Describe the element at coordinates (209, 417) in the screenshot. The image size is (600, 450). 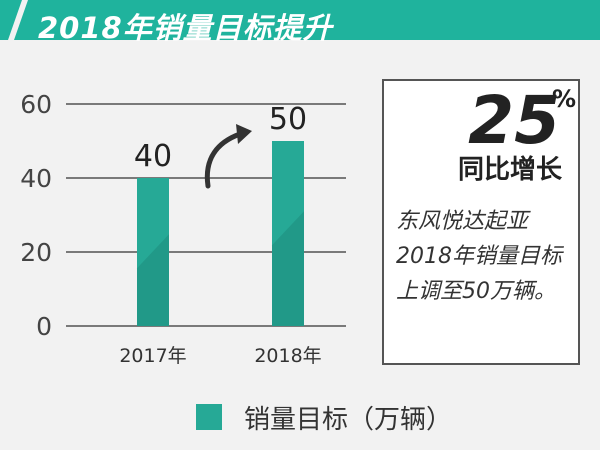
I see `legend-swatch` at that location.